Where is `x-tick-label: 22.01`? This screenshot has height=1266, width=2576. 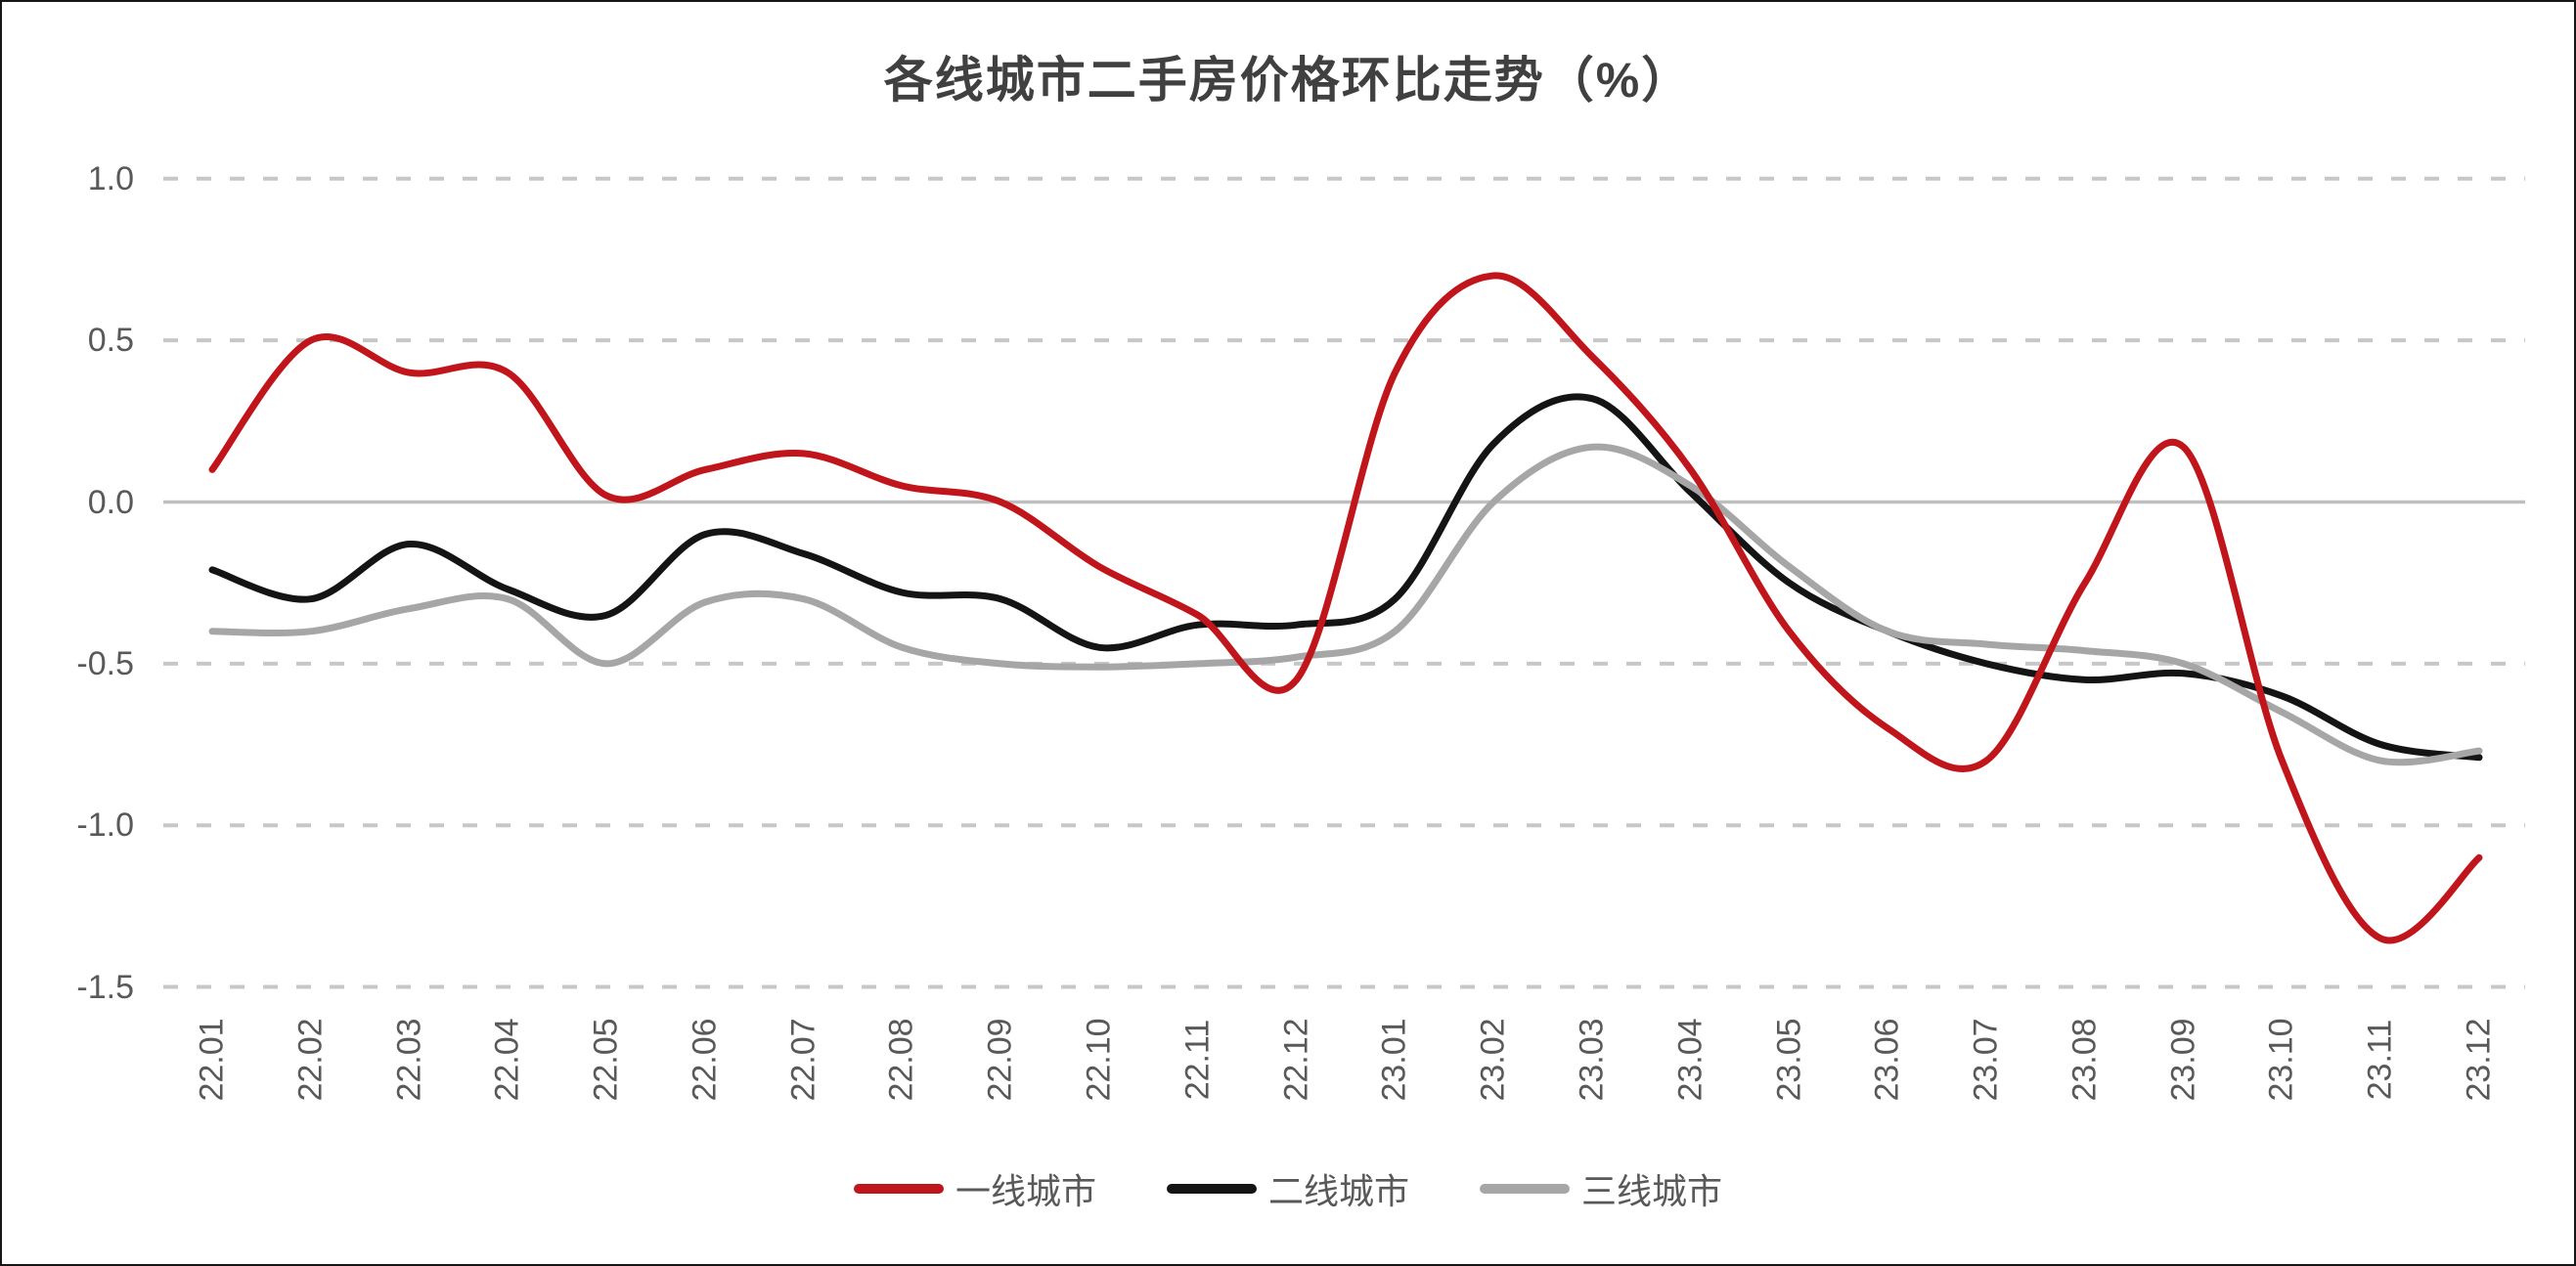
x-tick-label: 22.01 is located at coordinates (212, 1060).